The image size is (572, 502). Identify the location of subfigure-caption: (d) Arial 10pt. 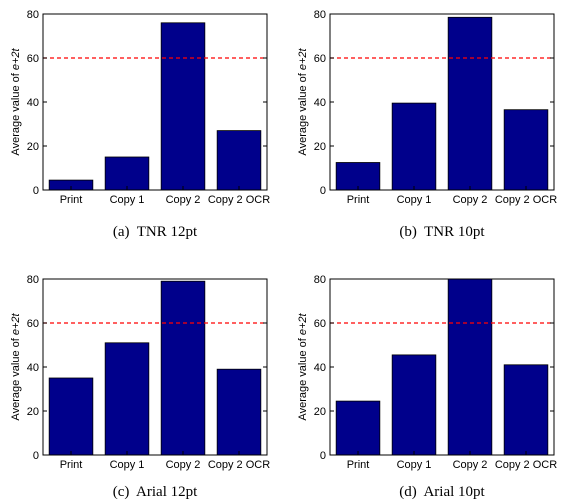
(442, 492).